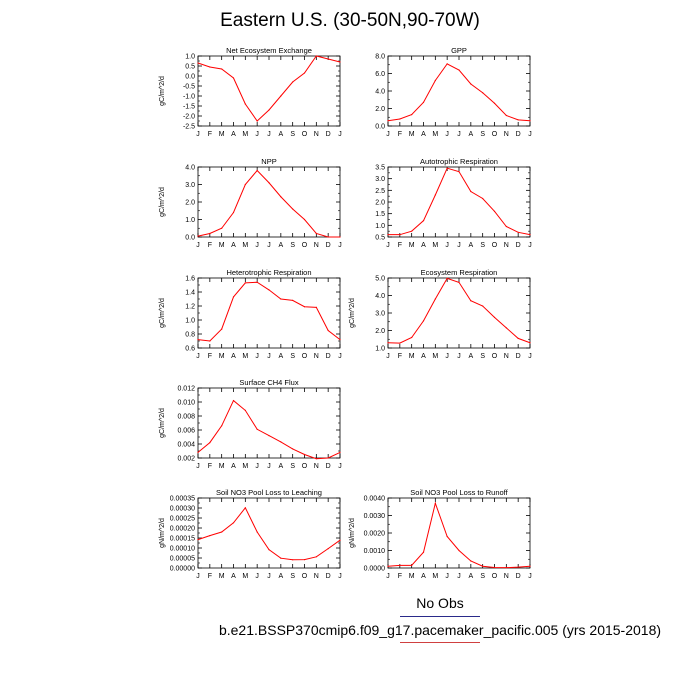 This screenshot has height=700, width=700. What do you see at coordinates (162, 202) in the screenshot?
I see `y-axis-label: gC/m^2/d` at bounding box center [162, 202].